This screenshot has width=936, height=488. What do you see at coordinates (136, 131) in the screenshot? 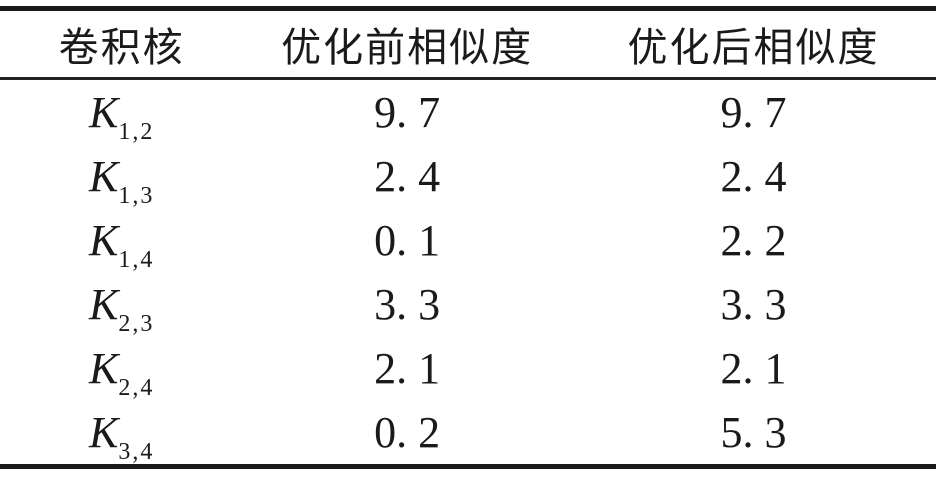
I see `kernel-subscript: 1,2` at bounding box center [136, 131].